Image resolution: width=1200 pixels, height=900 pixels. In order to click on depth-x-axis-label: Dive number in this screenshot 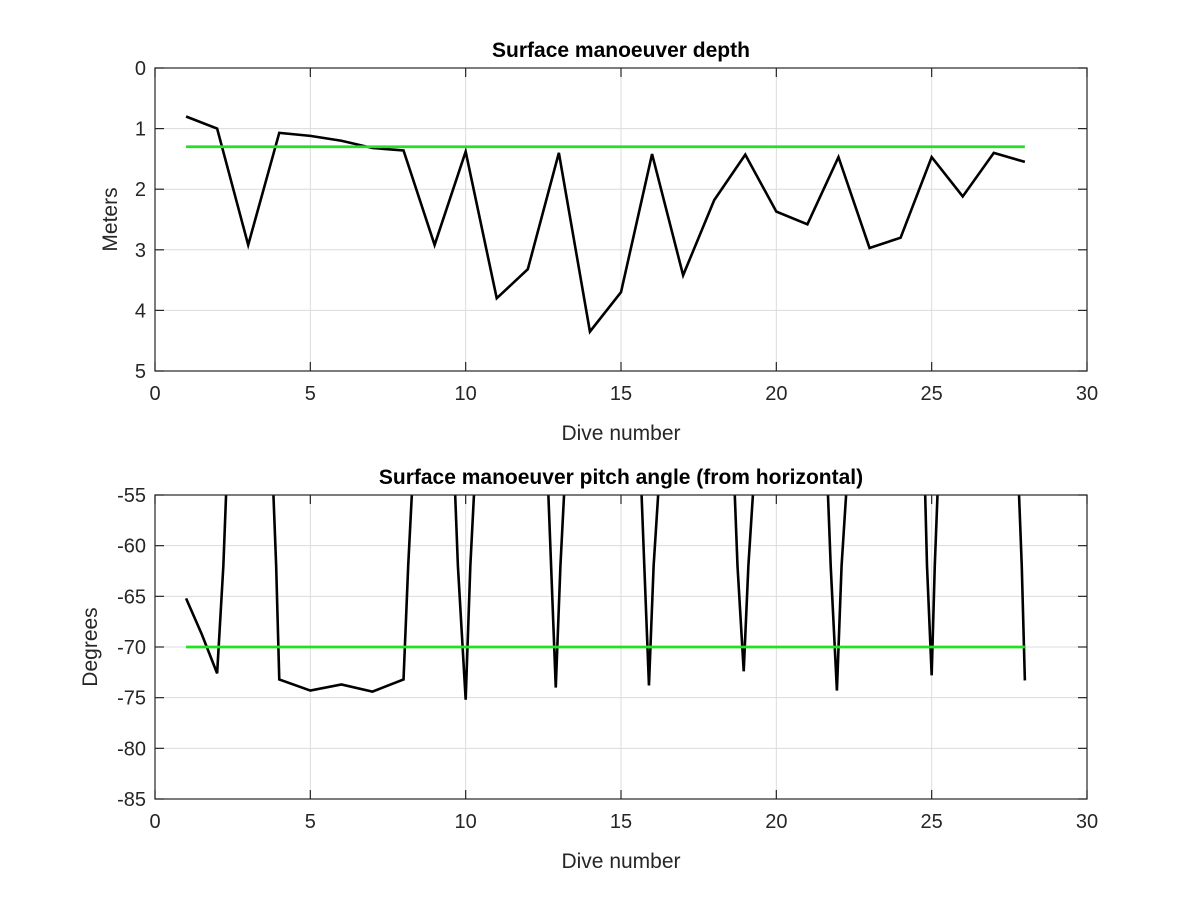, I will do `click(620, 433)`.